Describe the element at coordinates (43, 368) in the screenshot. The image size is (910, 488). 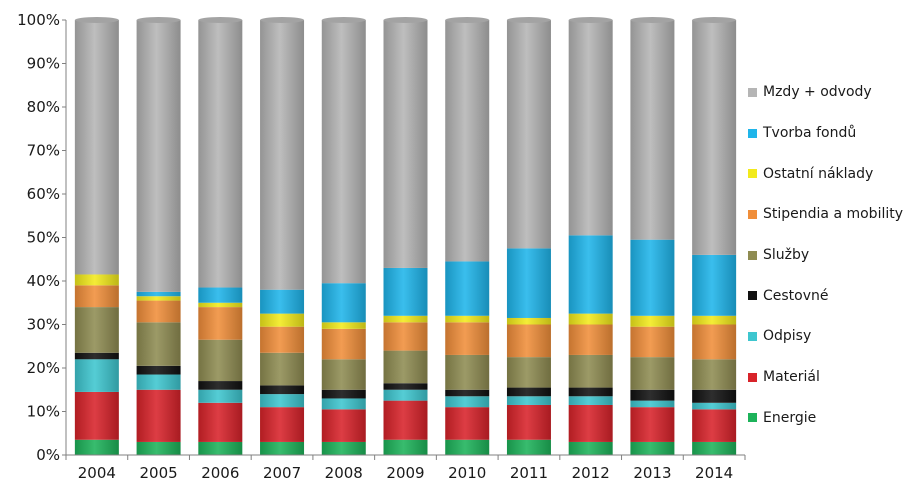
I see `y-tick-label: 20%` at that location.